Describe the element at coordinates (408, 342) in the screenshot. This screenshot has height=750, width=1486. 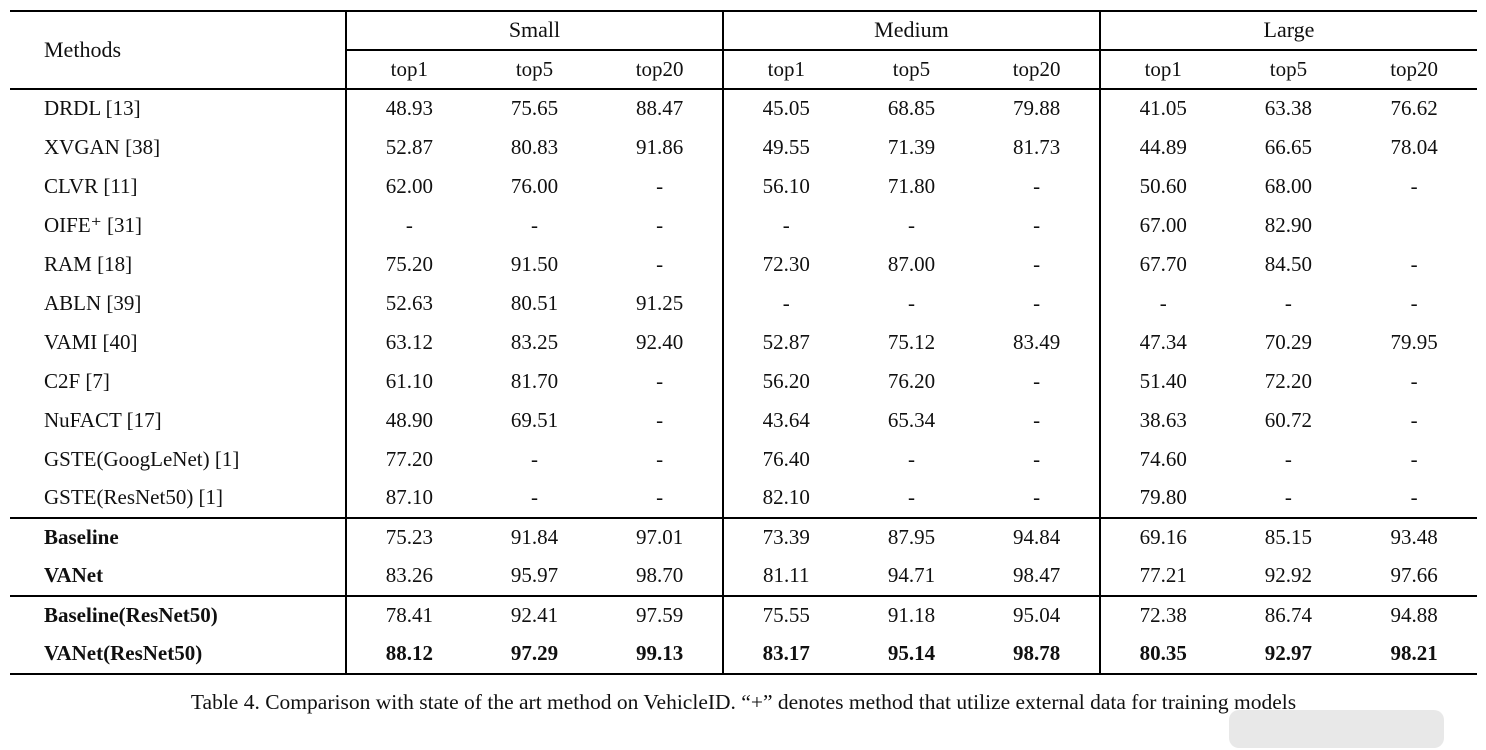
I see `value-cell: 63.12` at that location.